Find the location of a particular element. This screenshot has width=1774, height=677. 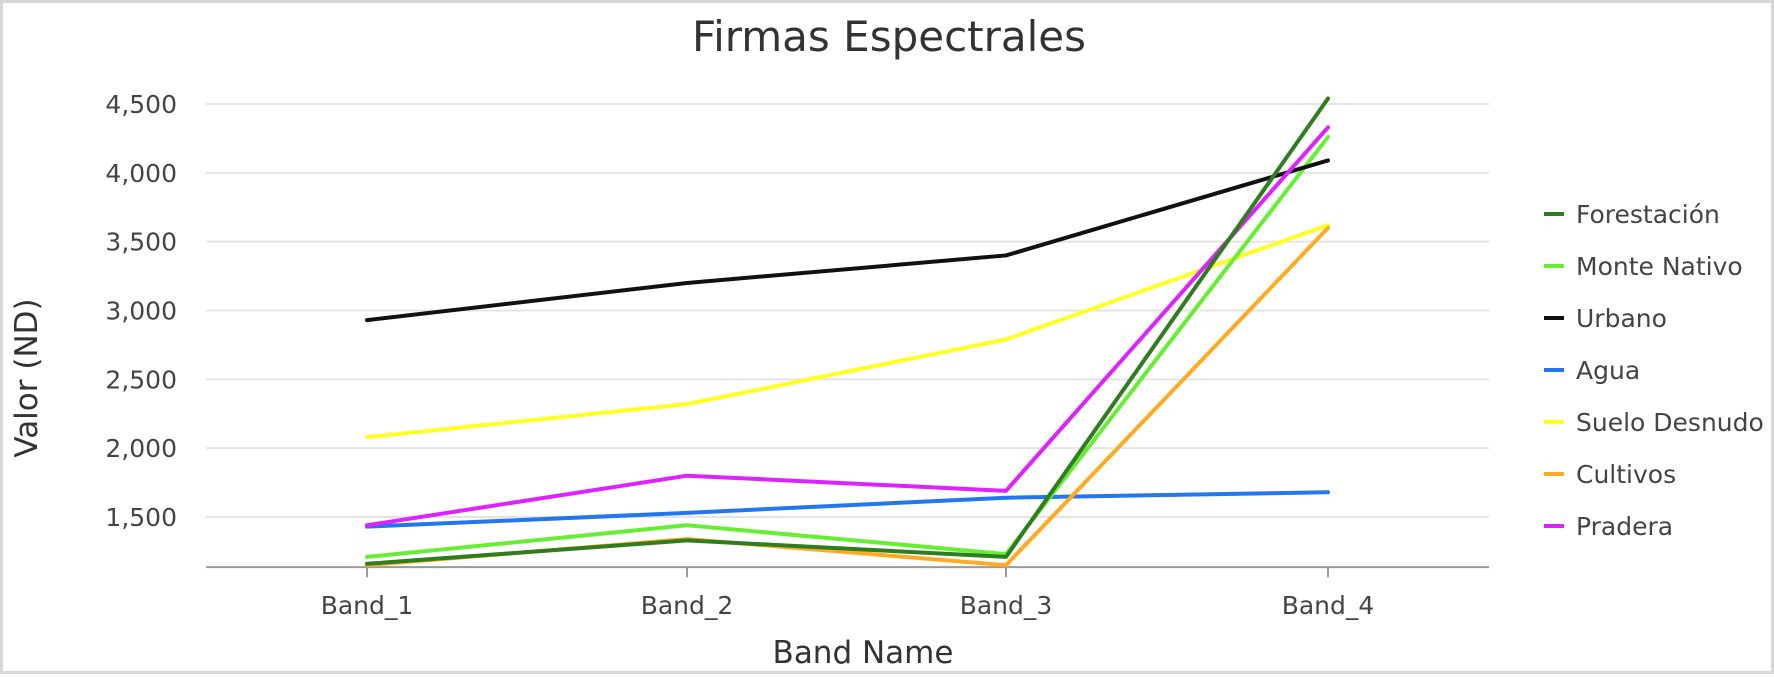

x-tick-label: Band_1 is located at coordinates (367, 605).